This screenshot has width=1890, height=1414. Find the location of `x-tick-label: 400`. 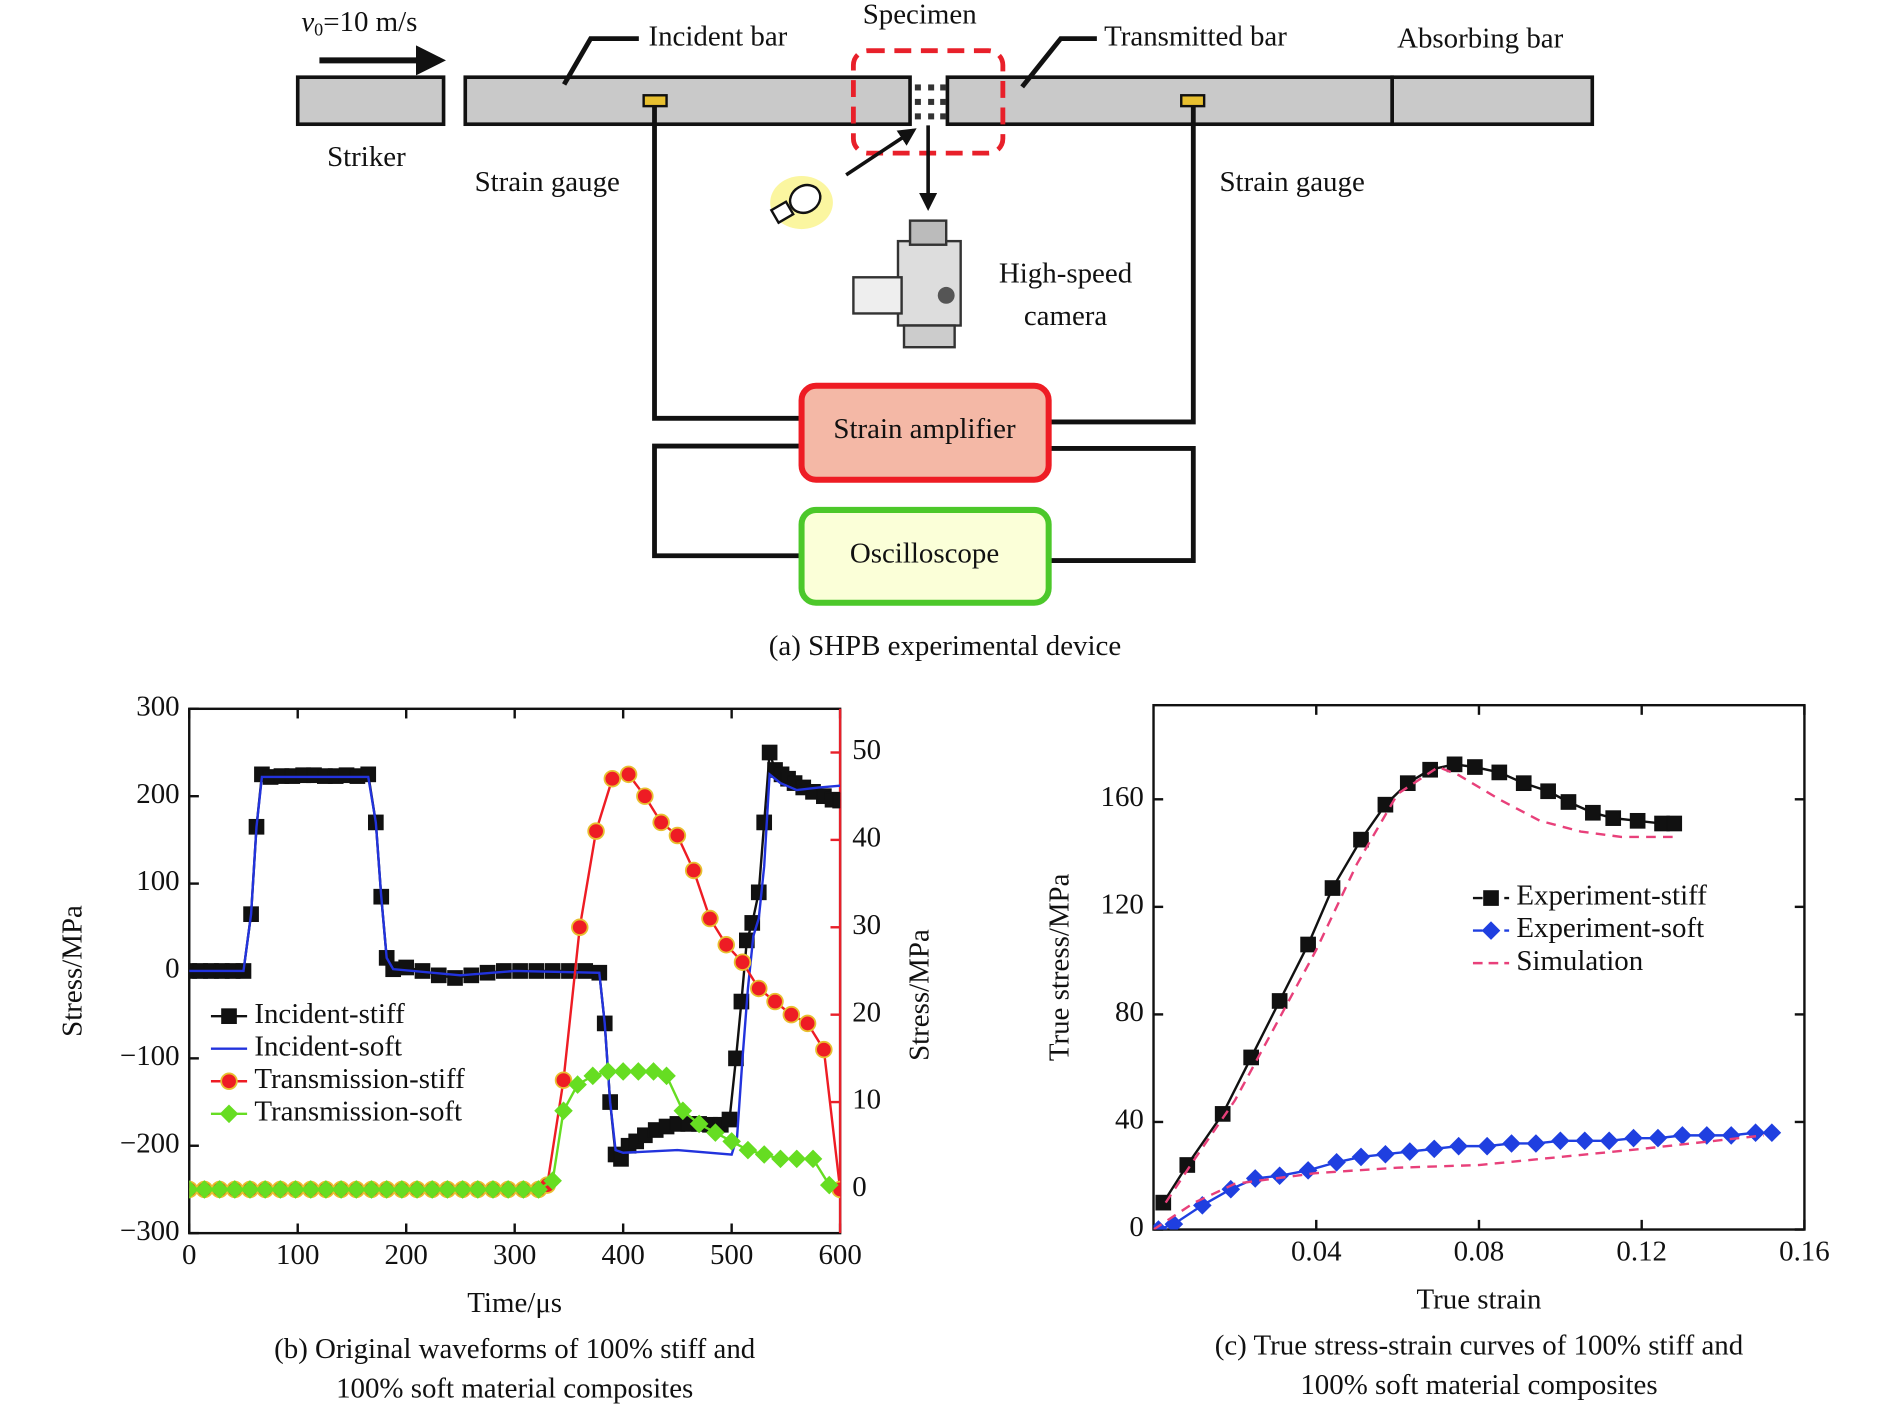

x-tick-label: 400 is located at coordinates (622, 1255).